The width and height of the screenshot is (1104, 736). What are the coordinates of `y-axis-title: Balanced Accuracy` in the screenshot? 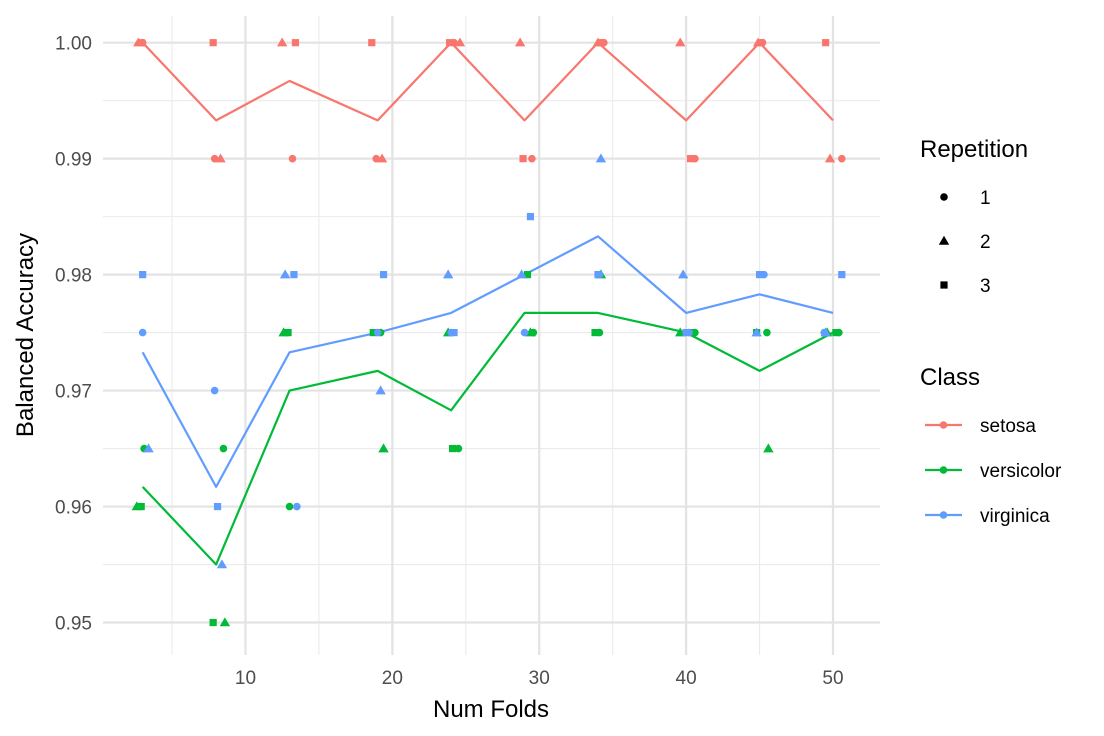 It's located at (25, 335).